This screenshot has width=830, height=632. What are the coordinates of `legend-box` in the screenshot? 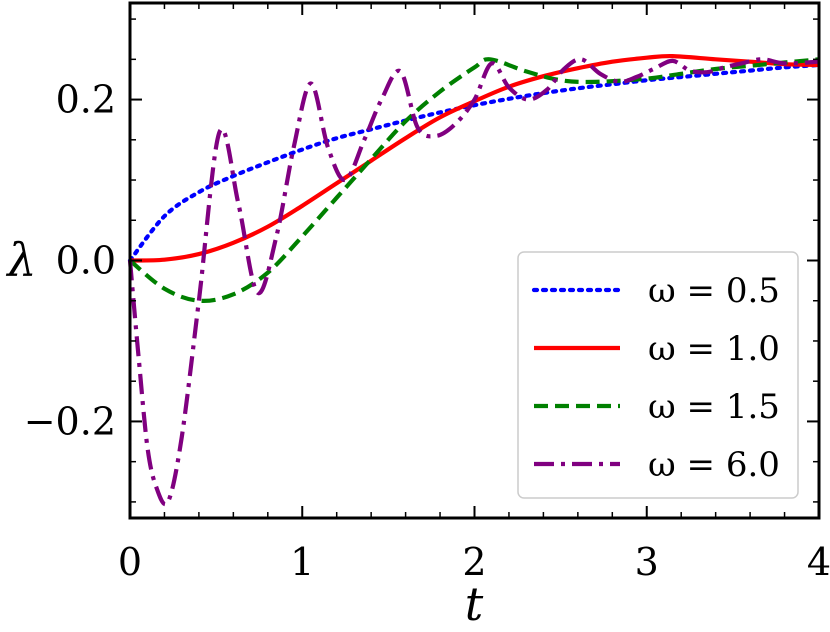 It's located at (658, 375).